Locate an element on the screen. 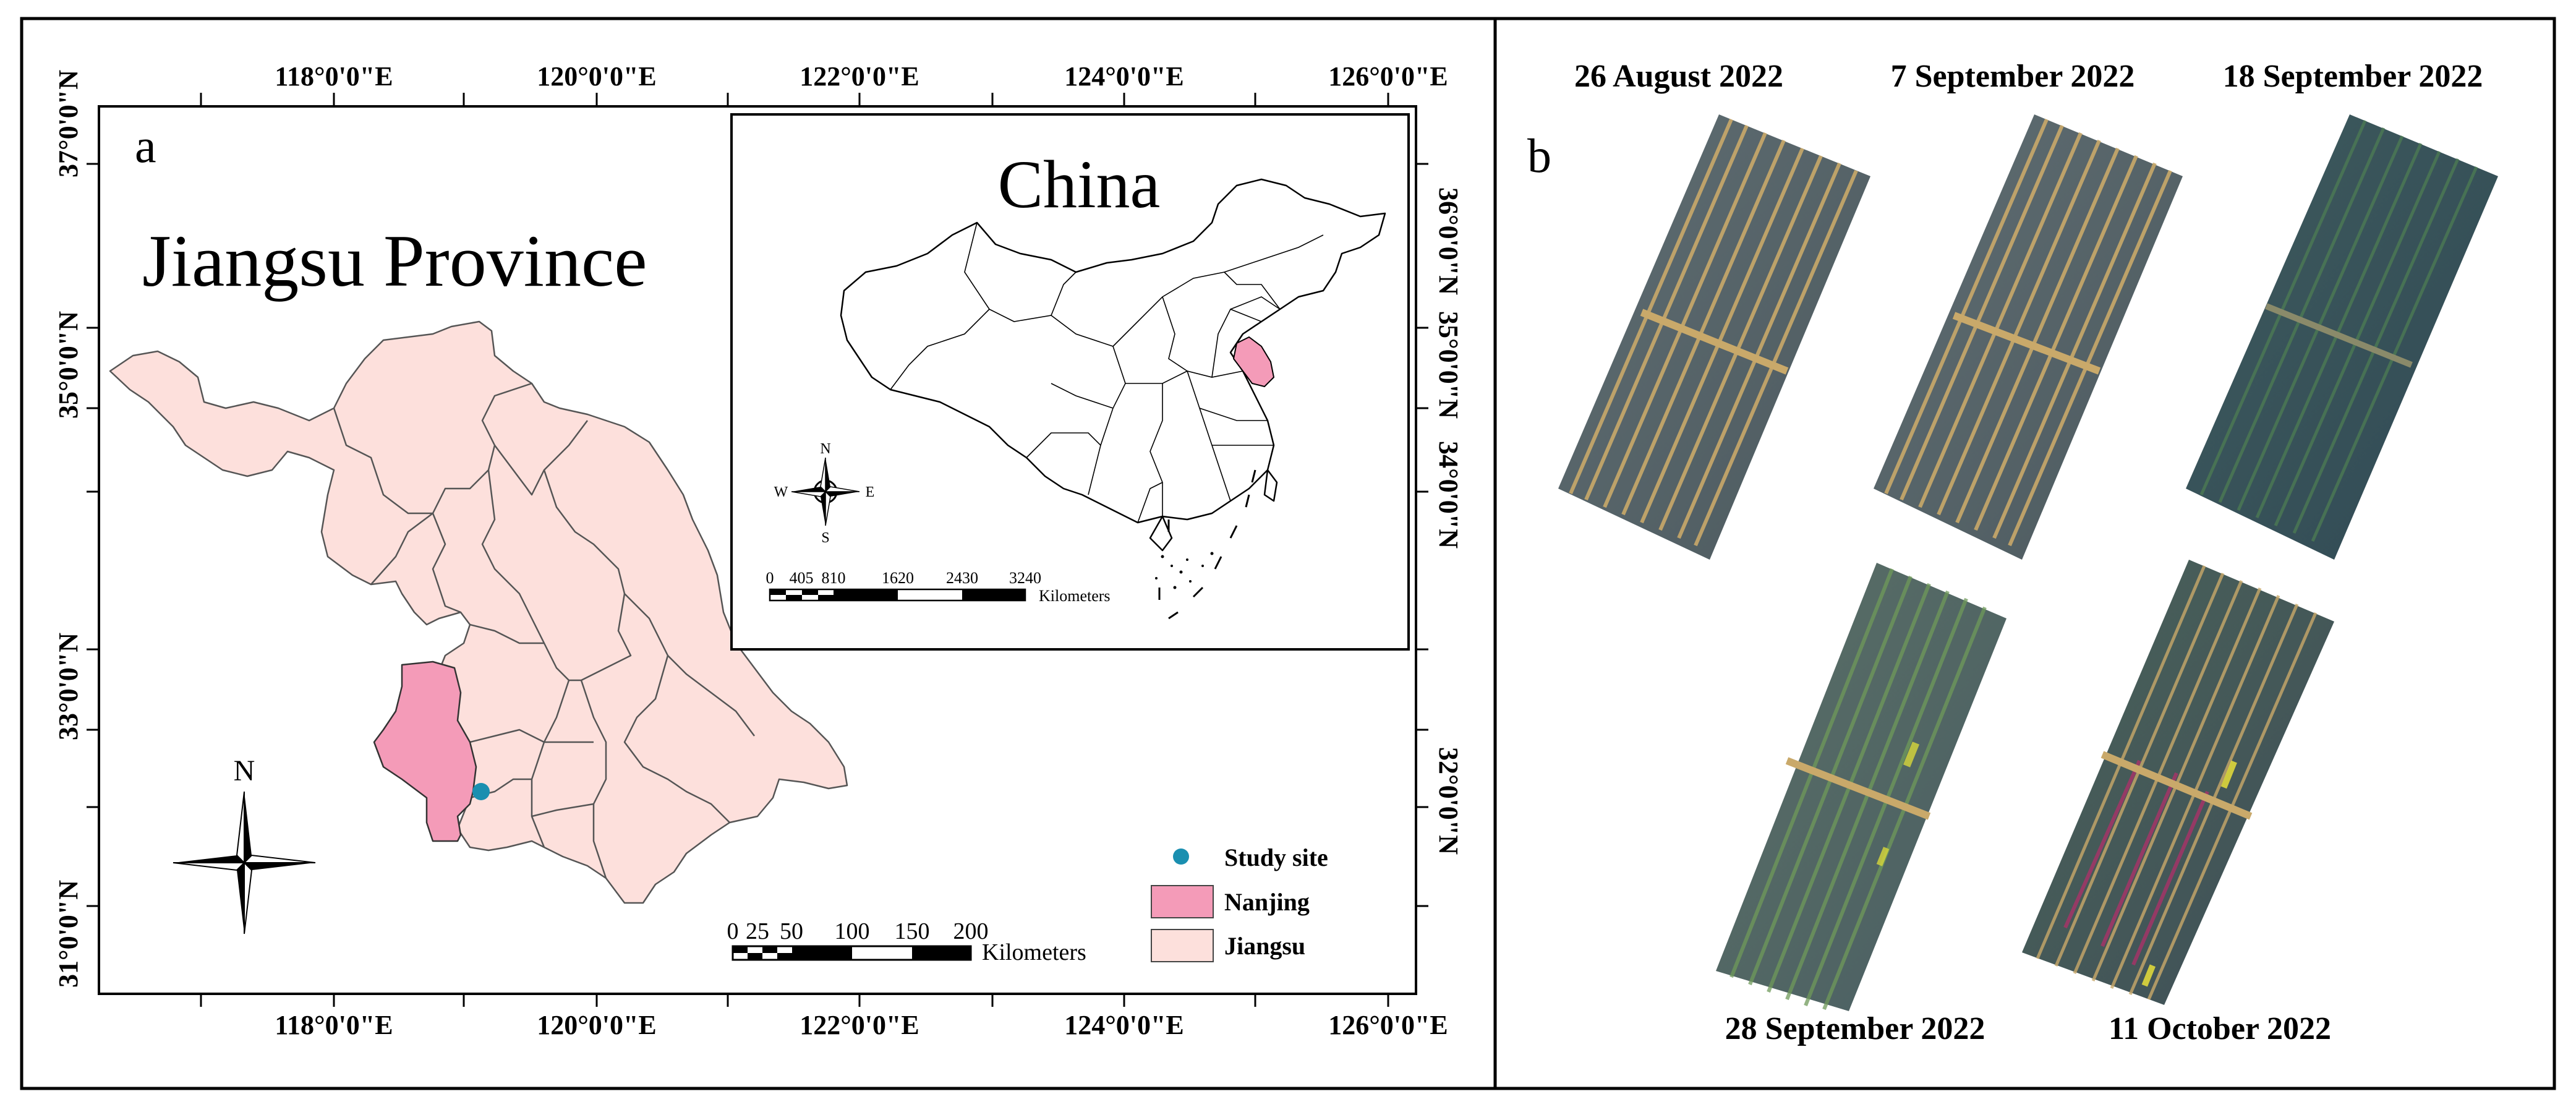  north-arrow: N is located at coordinates (244, 844).